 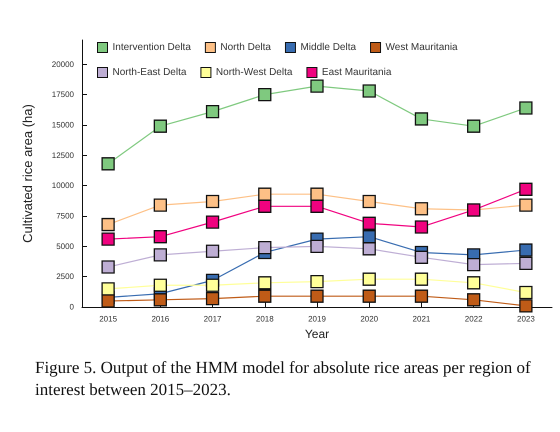 I want to click on x-tick-label: 2018, so click(x=265, y=319).